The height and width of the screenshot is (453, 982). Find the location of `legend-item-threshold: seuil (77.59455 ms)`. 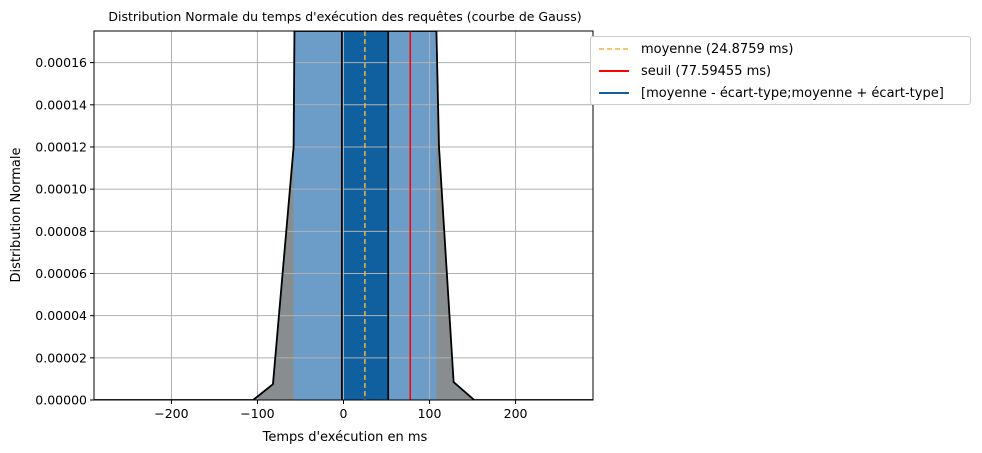

legend-item-threshold: seuil (77.59455 ms) is located at coordinates (685, 71).